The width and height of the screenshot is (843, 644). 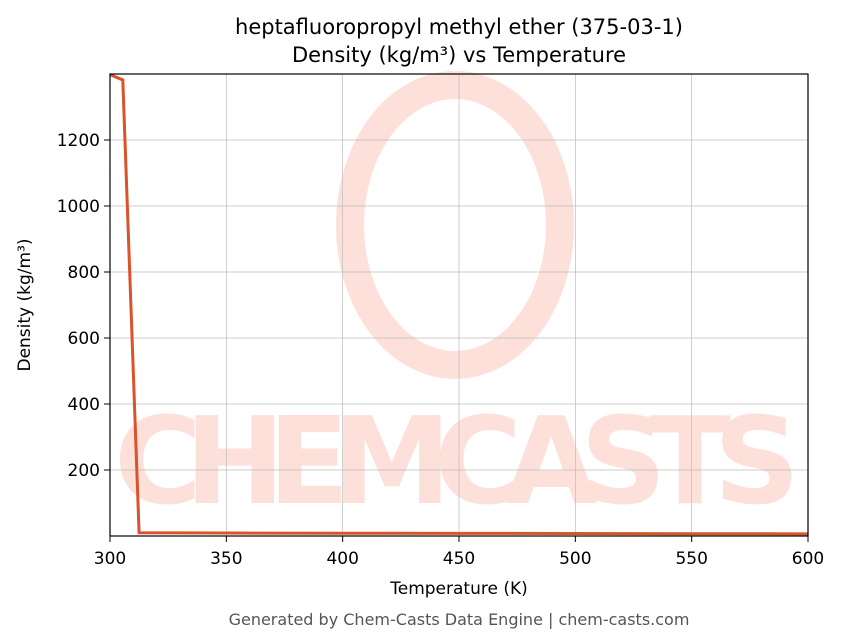 What do you see at coordinates (455, 225) in the screenshot?
I see `watermark-logo` at bounding box center [455, 225].